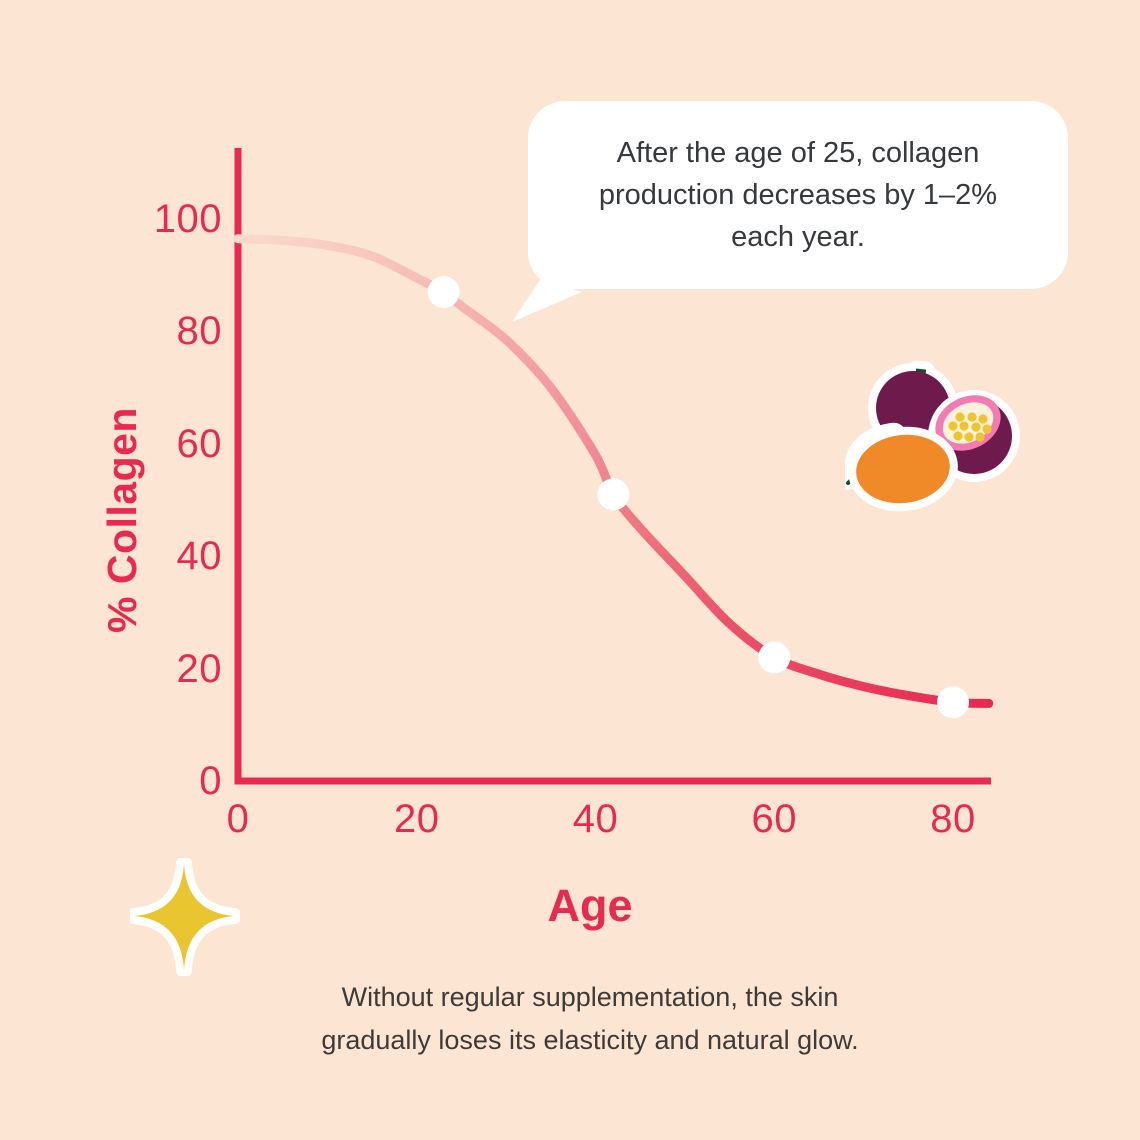  Describe the element at coordinates (185, 917) in the screenshot. I see `sparkle-star-icon` at that location.